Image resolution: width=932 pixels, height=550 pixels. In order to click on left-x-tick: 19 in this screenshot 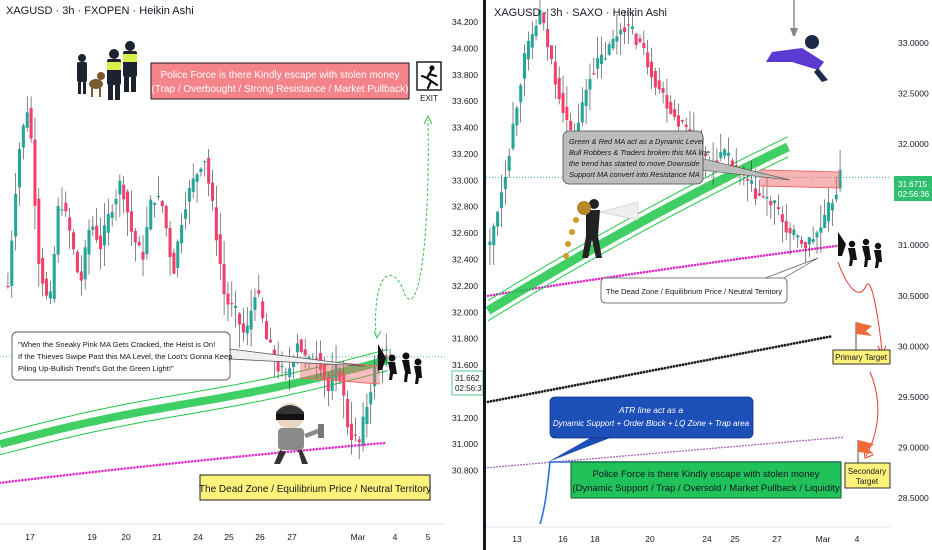, I will do `click(92, 537)`.